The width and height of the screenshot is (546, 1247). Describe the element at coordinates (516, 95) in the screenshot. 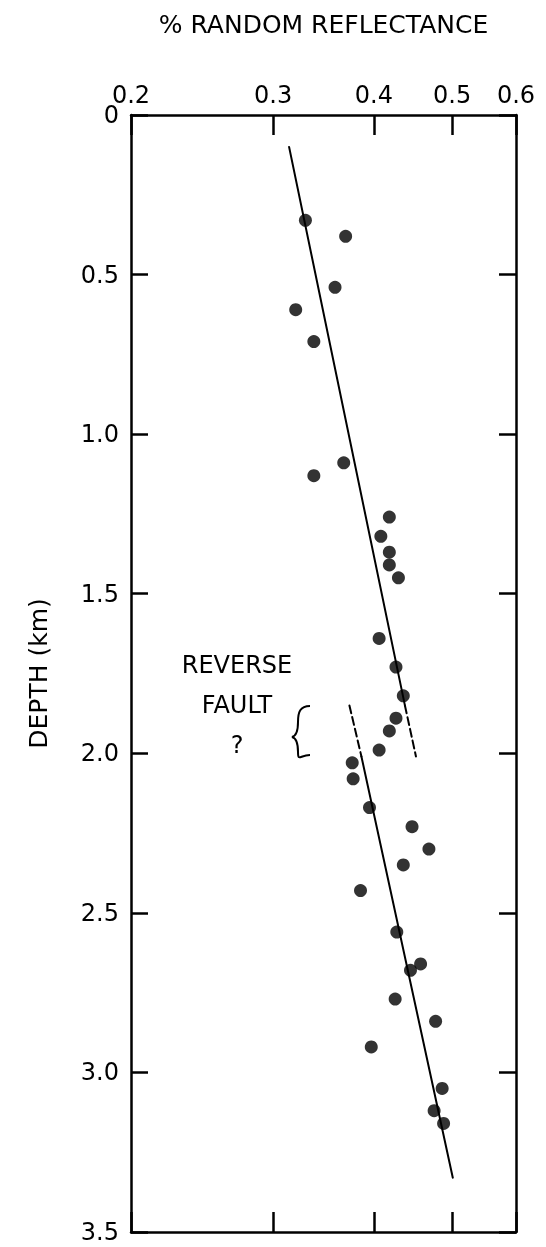

I see `x-tick-label: 0.6` at that location.